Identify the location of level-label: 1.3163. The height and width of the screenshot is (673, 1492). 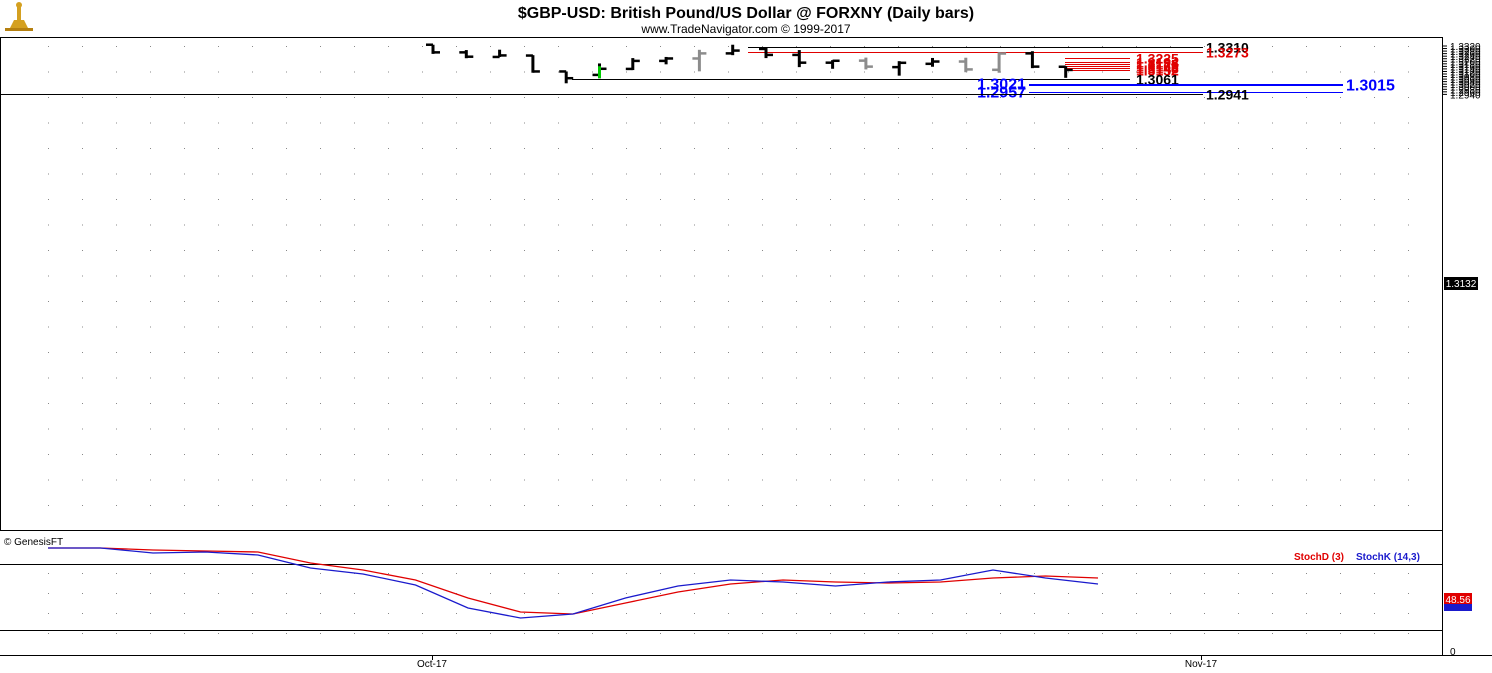
(1157, 67).